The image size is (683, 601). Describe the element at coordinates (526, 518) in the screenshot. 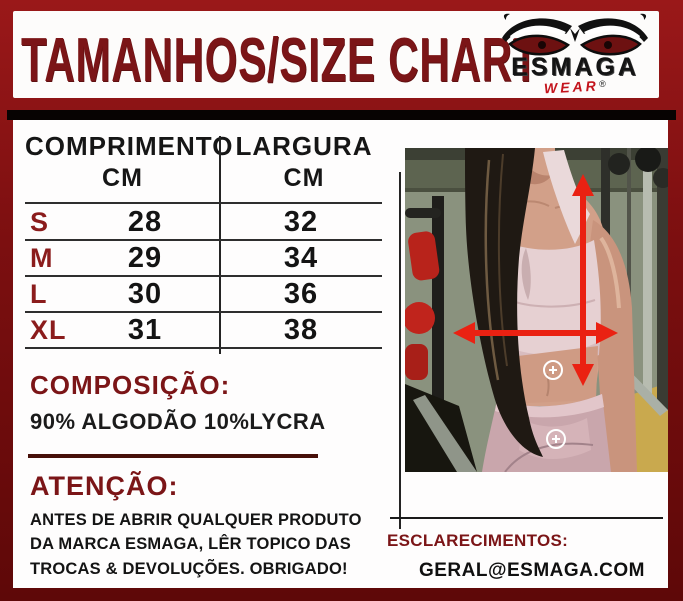

I see `photo-bottom-rule` at that location.